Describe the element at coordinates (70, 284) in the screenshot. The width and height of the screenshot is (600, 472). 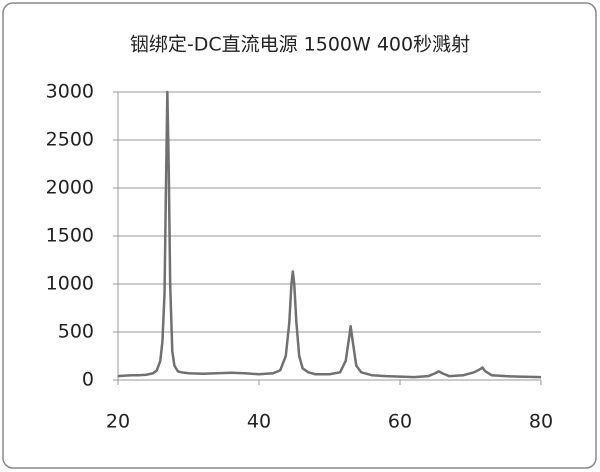
I see `y-tick-label: 1000` at that location.